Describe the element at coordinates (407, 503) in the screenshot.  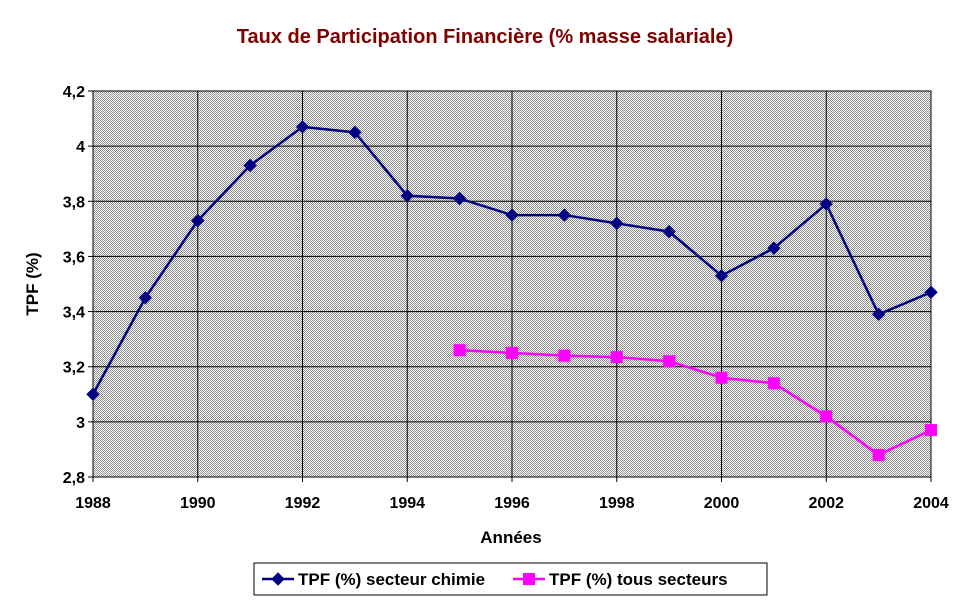
I see `x-tick-label: 1994` at that location.